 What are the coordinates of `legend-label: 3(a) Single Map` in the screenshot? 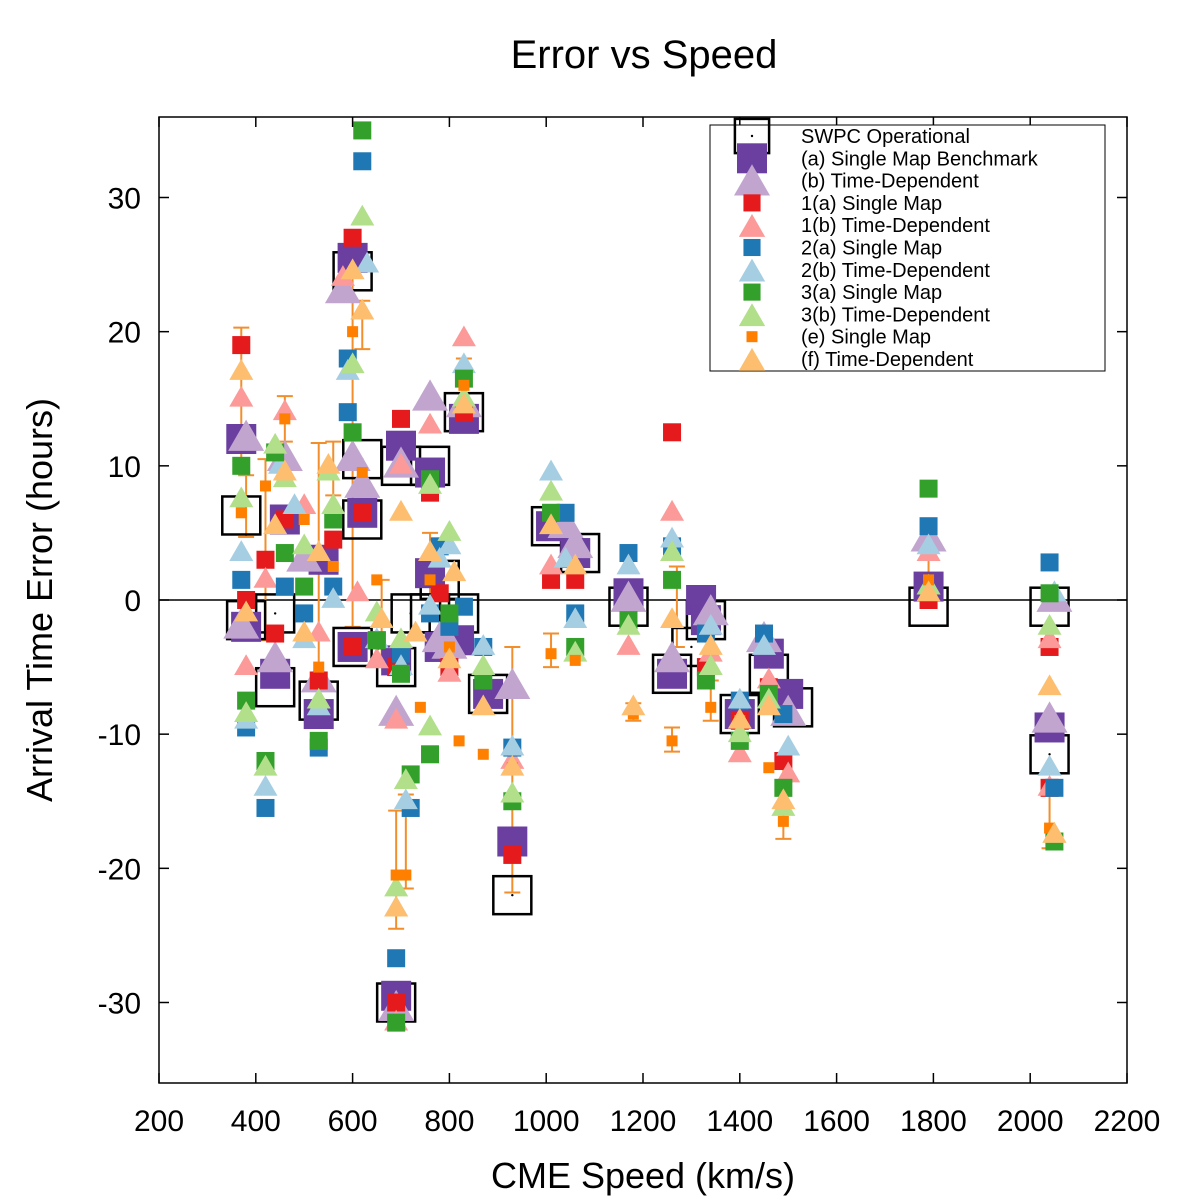 It's located at (871, 293).